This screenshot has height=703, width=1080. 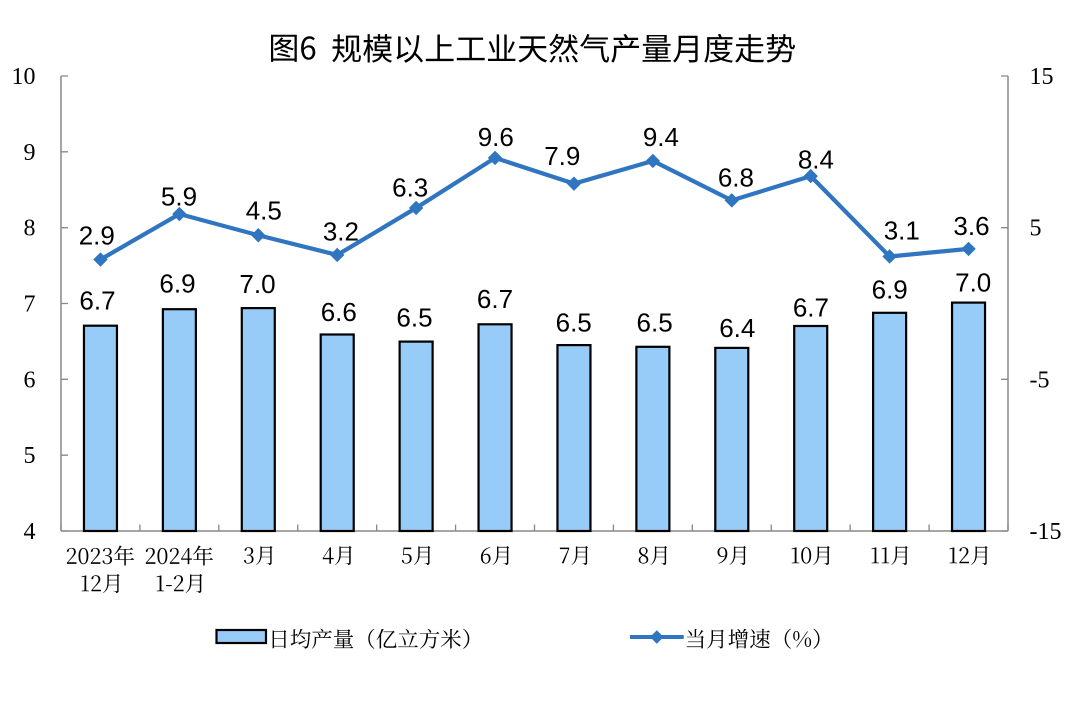 I want to click on svg-text: 6.4, so click(x=737, y=328).